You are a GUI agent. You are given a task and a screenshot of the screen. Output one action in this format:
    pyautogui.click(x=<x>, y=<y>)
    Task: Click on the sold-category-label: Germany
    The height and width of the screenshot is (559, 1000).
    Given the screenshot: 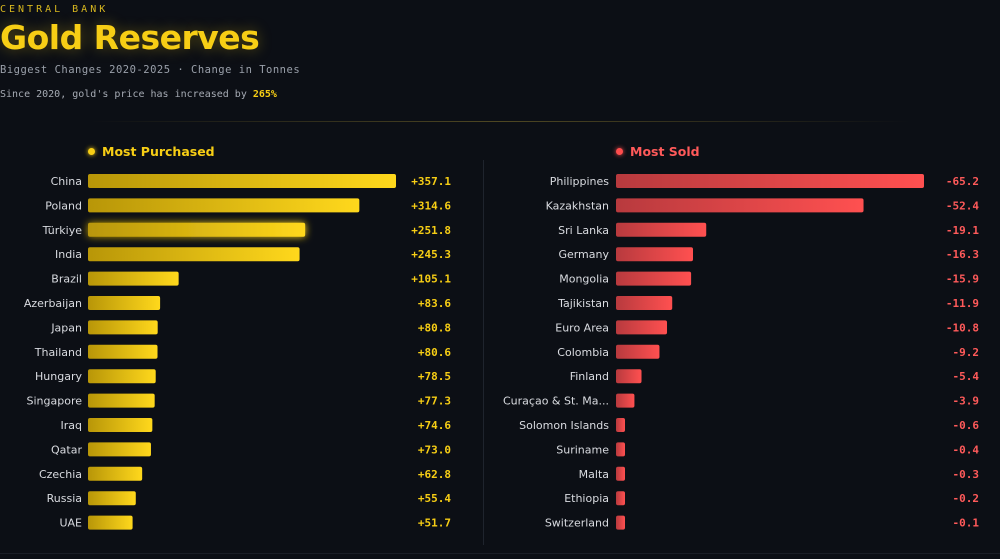 What is the action you would take?
    pyautogui.click(x=583, y=254)
    